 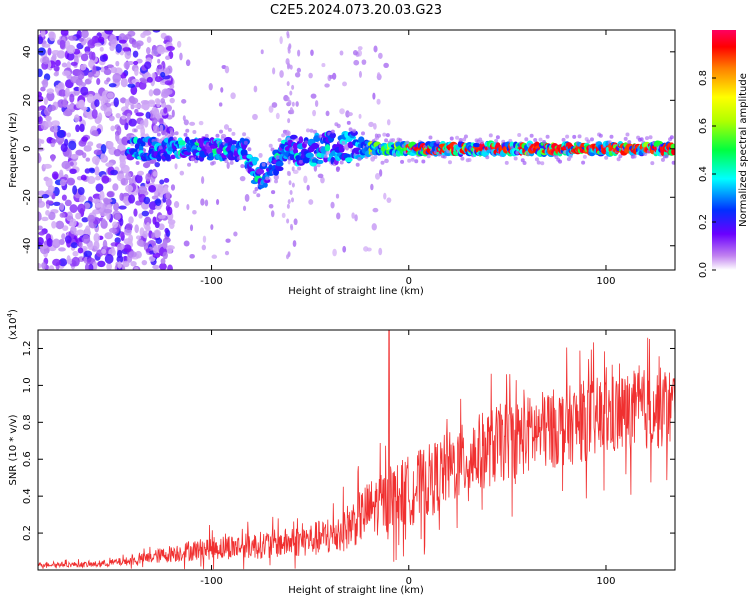 I want to click on snr-y-tick-label: 0.8, so click(x=27, y=422).